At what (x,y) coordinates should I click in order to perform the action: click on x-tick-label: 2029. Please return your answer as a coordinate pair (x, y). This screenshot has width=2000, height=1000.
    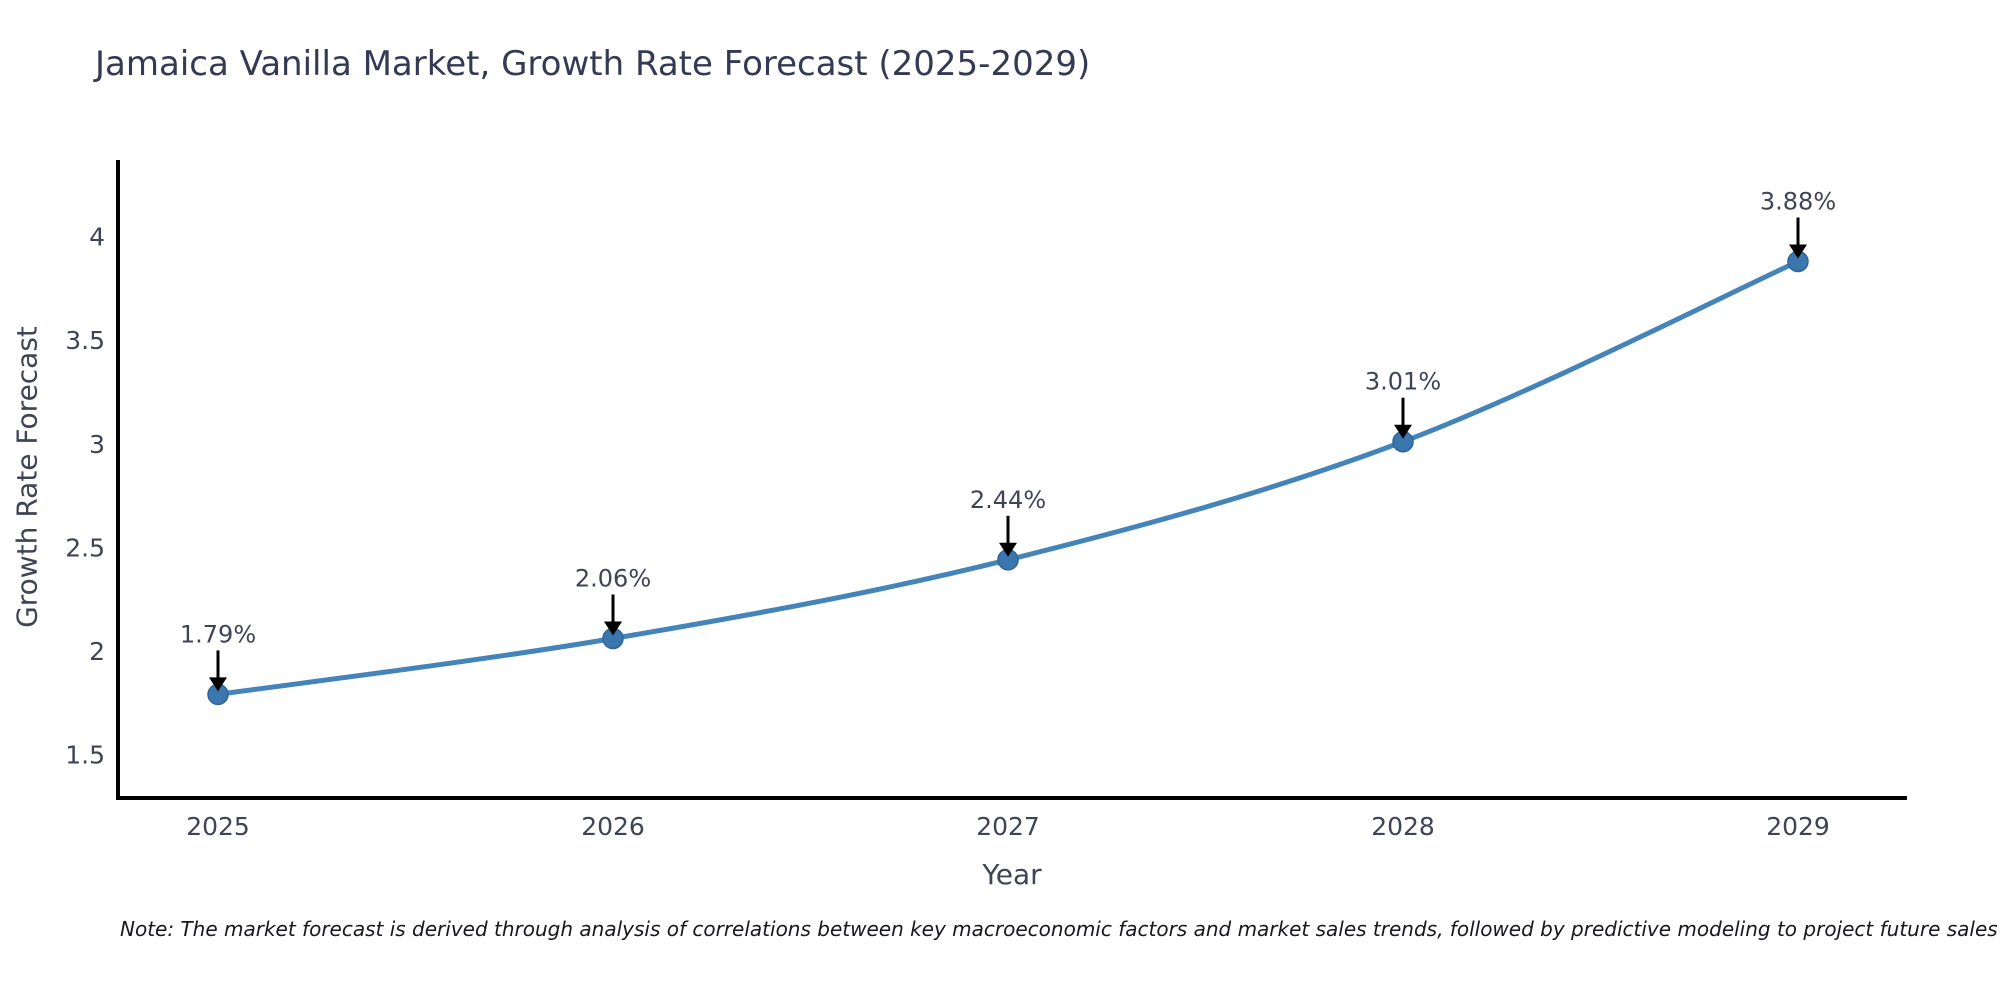
    Looking at the image, I should click on (1798, 826).